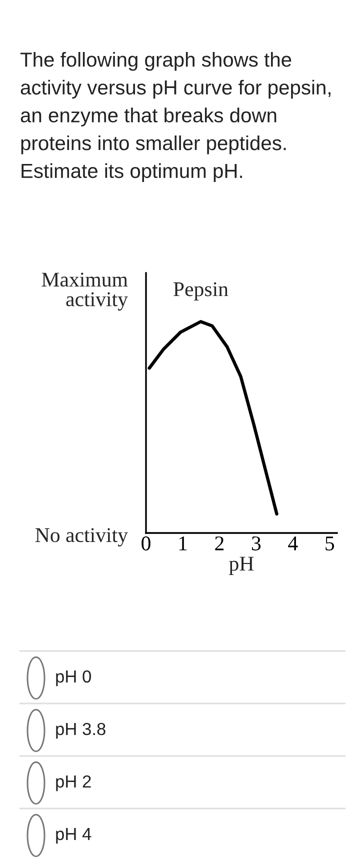  What do you see at coordinates (74, 836) in the screenshot?
I see `text: pH 4` at bounding box center [74, 836].